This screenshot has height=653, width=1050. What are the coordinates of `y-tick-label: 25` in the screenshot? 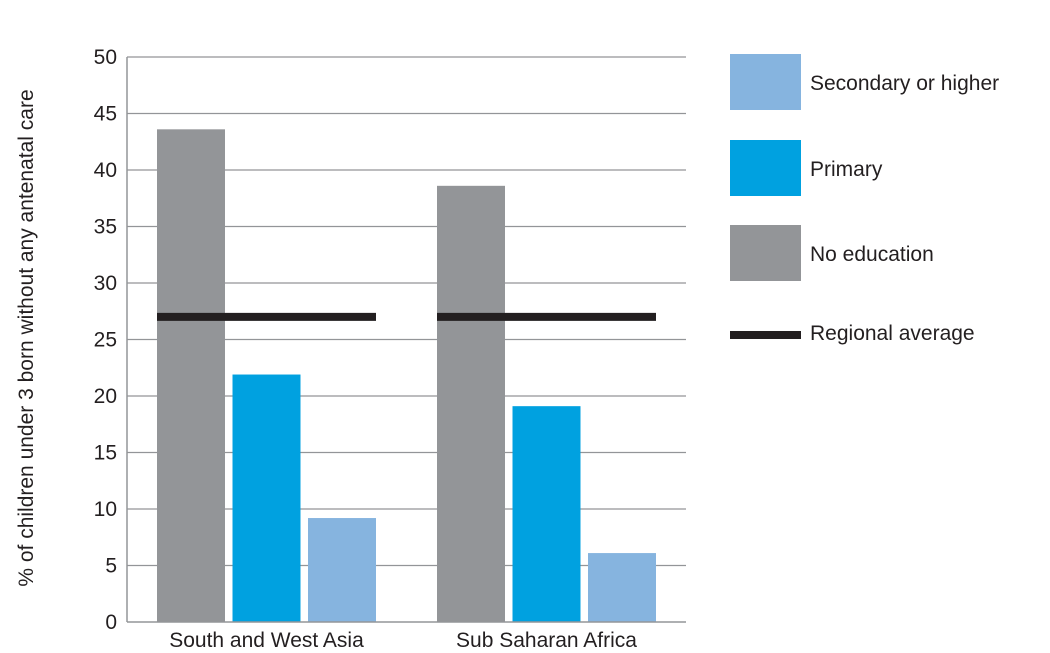 It's located at (105, 340).